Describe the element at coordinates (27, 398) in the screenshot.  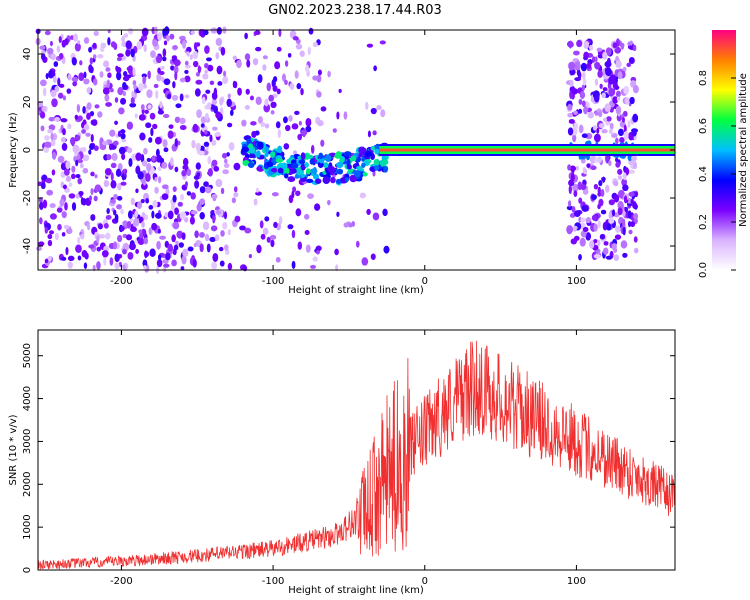
I see `y-tick-label: 4000` at that location.